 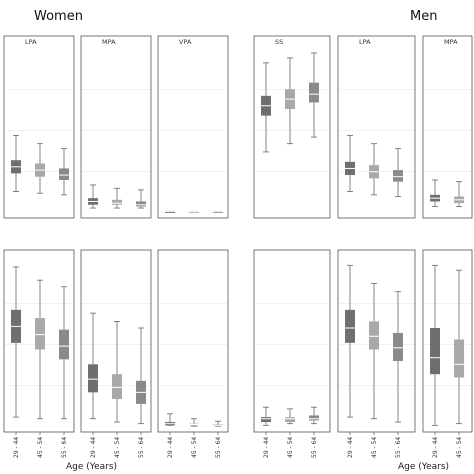 I want to click on x-axis-title-women: Age (Years), so click(x=91, y=467).